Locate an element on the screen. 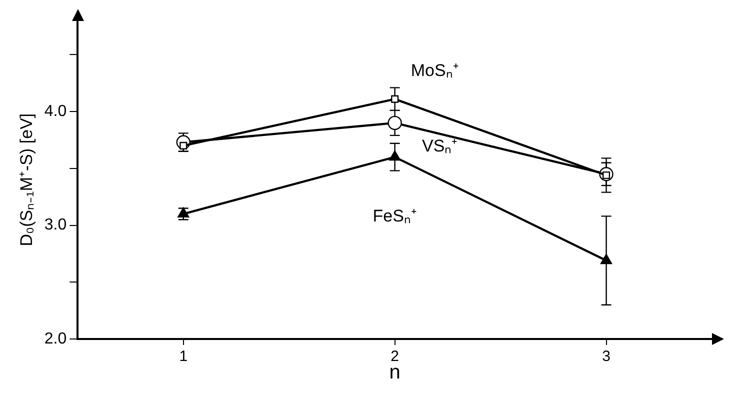 The image size is (741, 403). y-tick-label: 2.0 is located at coordinates (55, 339).